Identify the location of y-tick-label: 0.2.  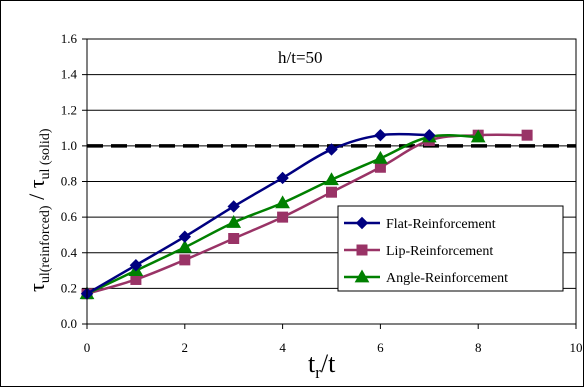
(69, 287).